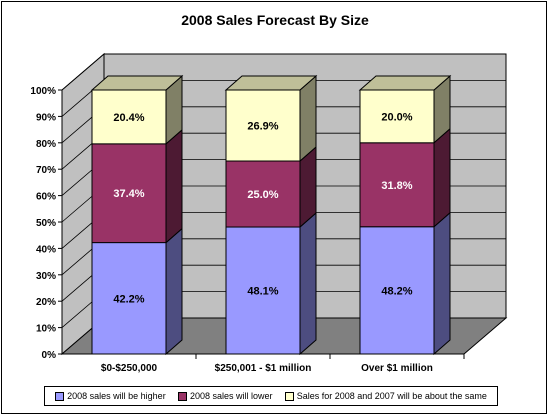 Image resolution: width=550 pixels, height=417 pixels. I want to click on data-label: 31.8%, so click(396, 186).